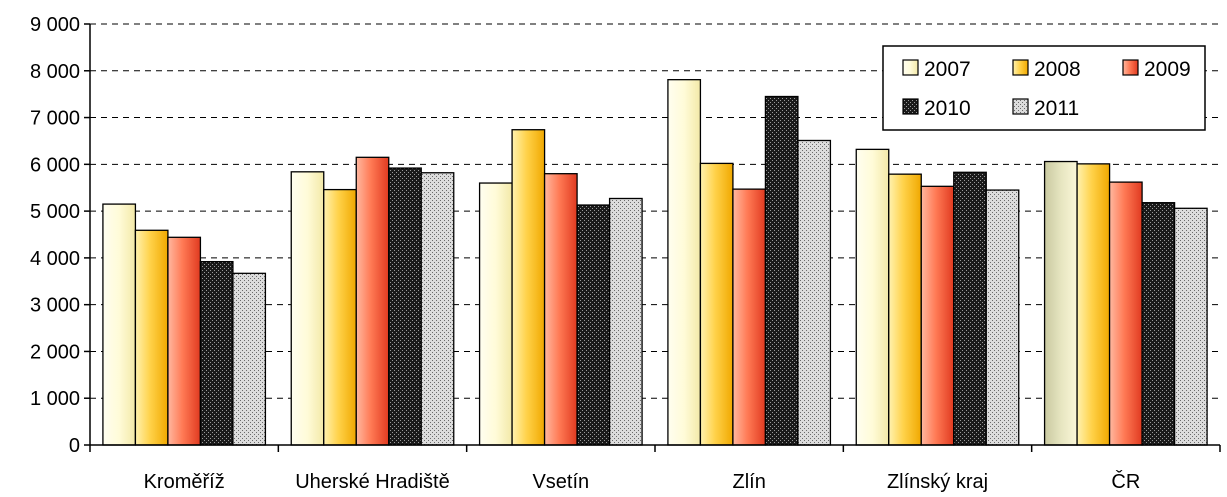 This screenshot has height=497, width=1227. Describe the element at coordinates (55, 399) in the screenshot. I see `y-tick-label: 1 000` at that location.